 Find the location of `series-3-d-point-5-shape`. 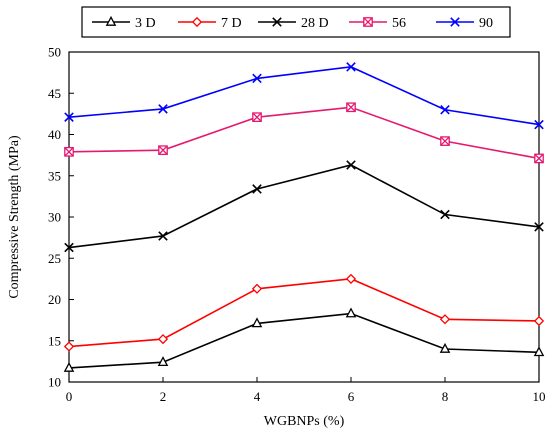

series-3-d-point-5-shape is located at coordinates (539, 351).